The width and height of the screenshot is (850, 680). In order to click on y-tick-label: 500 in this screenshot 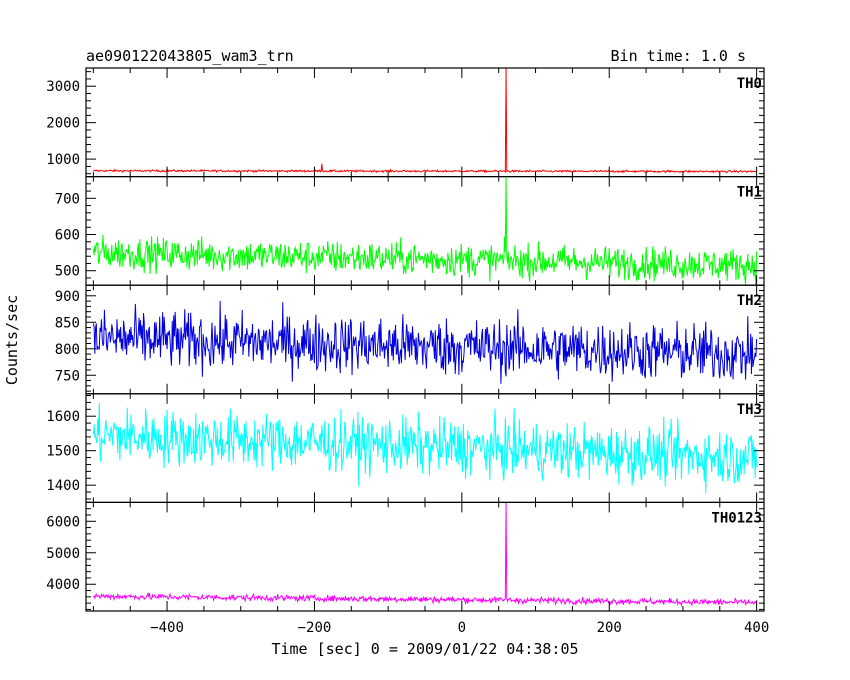, I will do `click(67, 272)`.